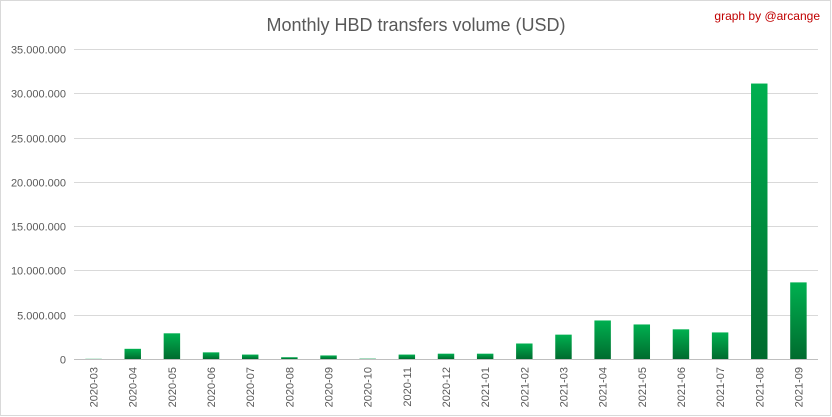 The width and height of the screenshot is (832, 417). Describe the element at coordinates (38, 228) in the screenshot. I see `y-tick-label: 15.000.000` at that location.